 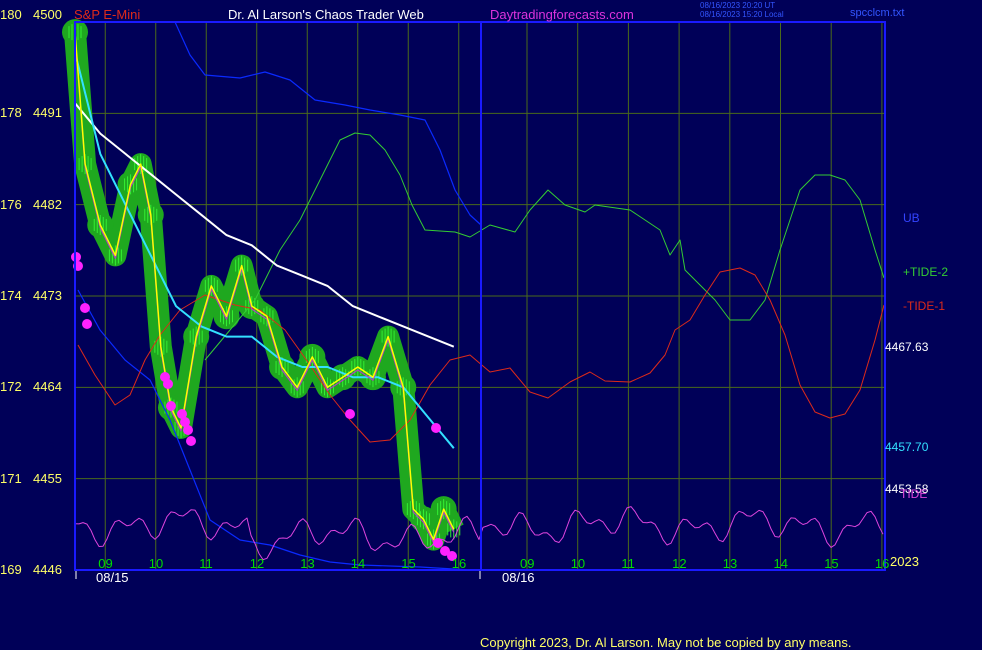 I want to click on right-label: 4457.70, so click(x=907, y=447).